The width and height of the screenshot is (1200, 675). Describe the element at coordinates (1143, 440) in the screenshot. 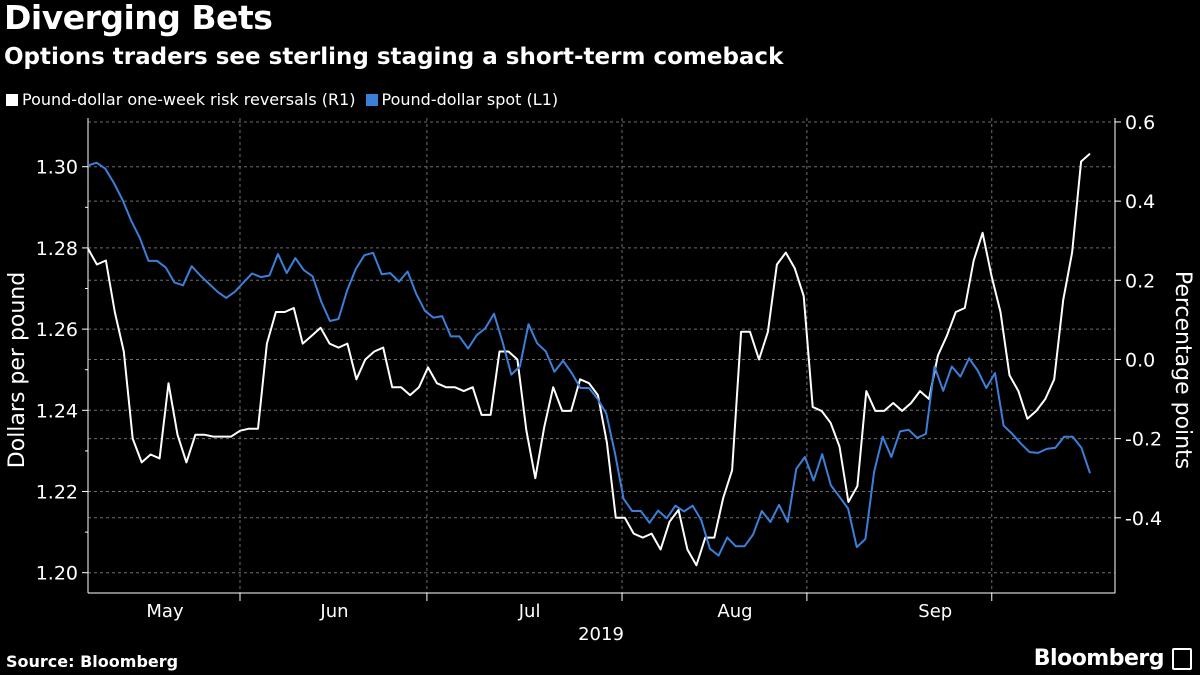

I see `right-tick-label: -0.2` at that location.